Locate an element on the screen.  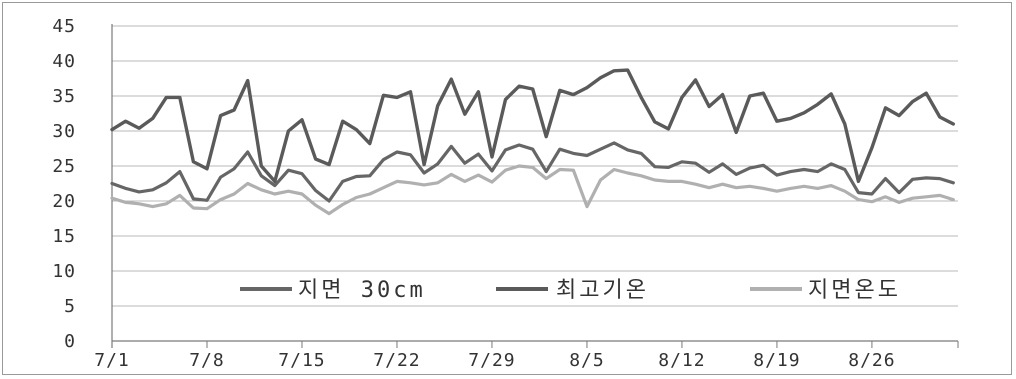
x-tick-label: 8/5 is located at coordinates (587, 360).